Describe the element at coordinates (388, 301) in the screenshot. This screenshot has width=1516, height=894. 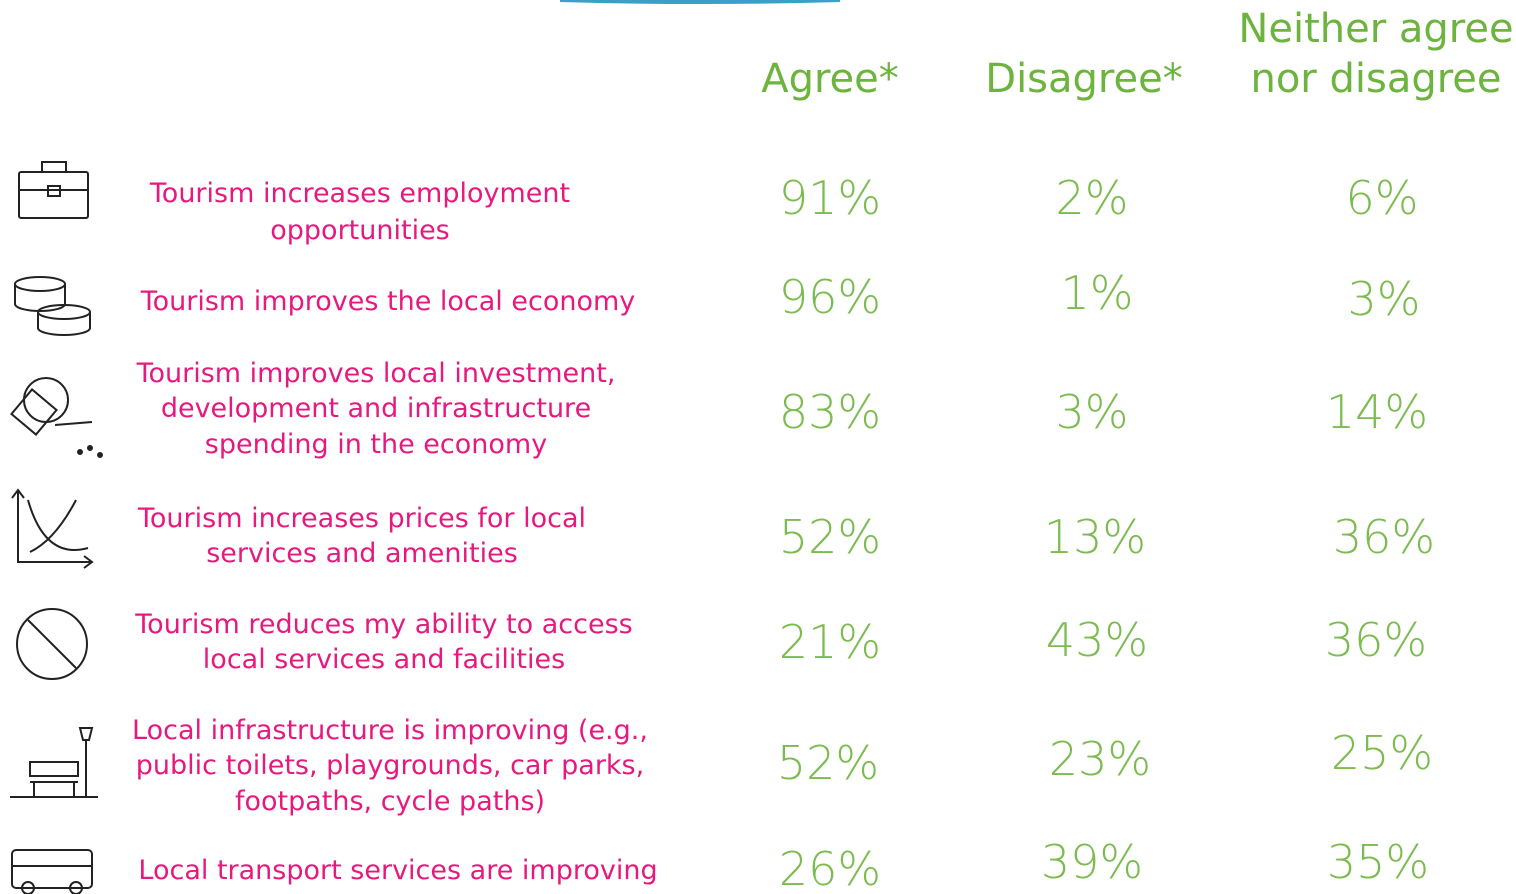
I see `statement: Tourism improves the local economy` at that location.